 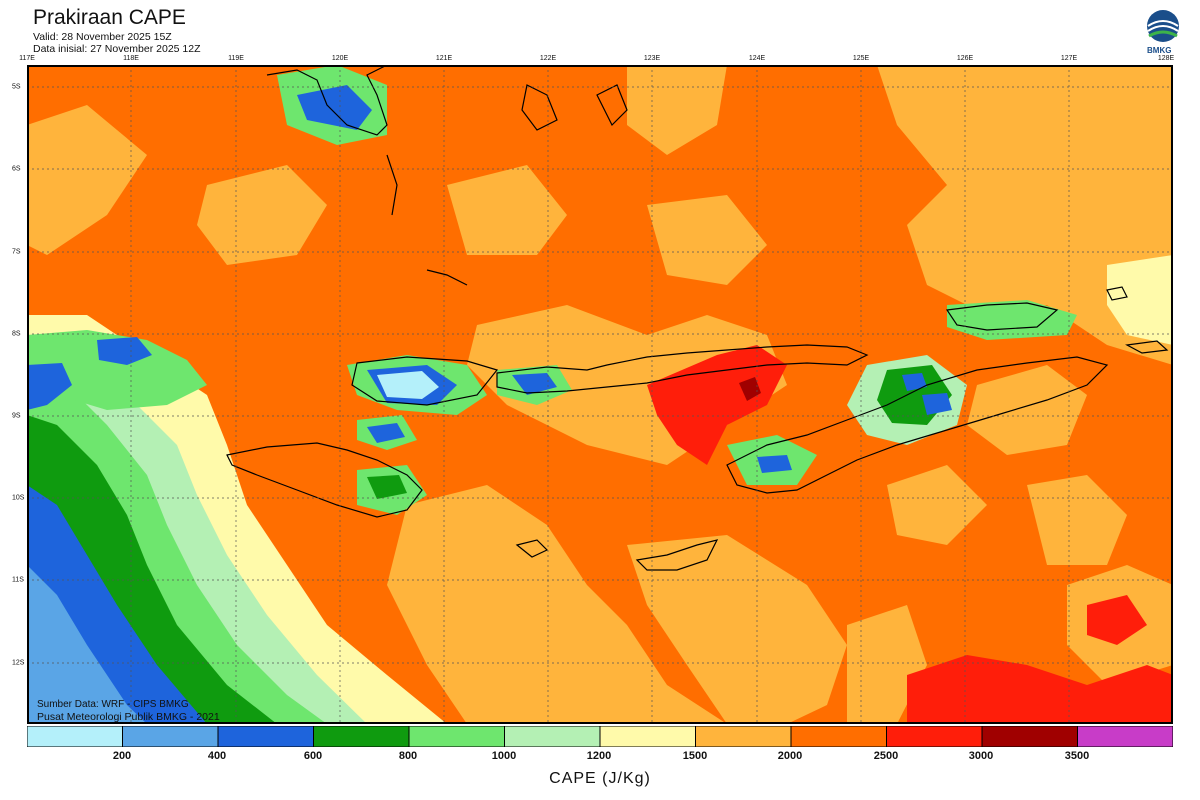 I want to click on legend-tick: 1200, so click(x=599, y=756).